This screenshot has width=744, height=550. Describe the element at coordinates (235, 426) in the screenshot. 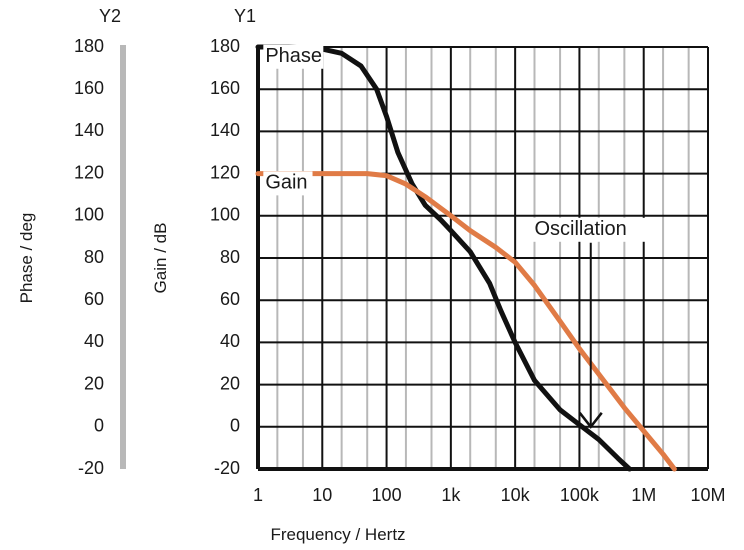

I see `y1-tick-label: 0` at that location.